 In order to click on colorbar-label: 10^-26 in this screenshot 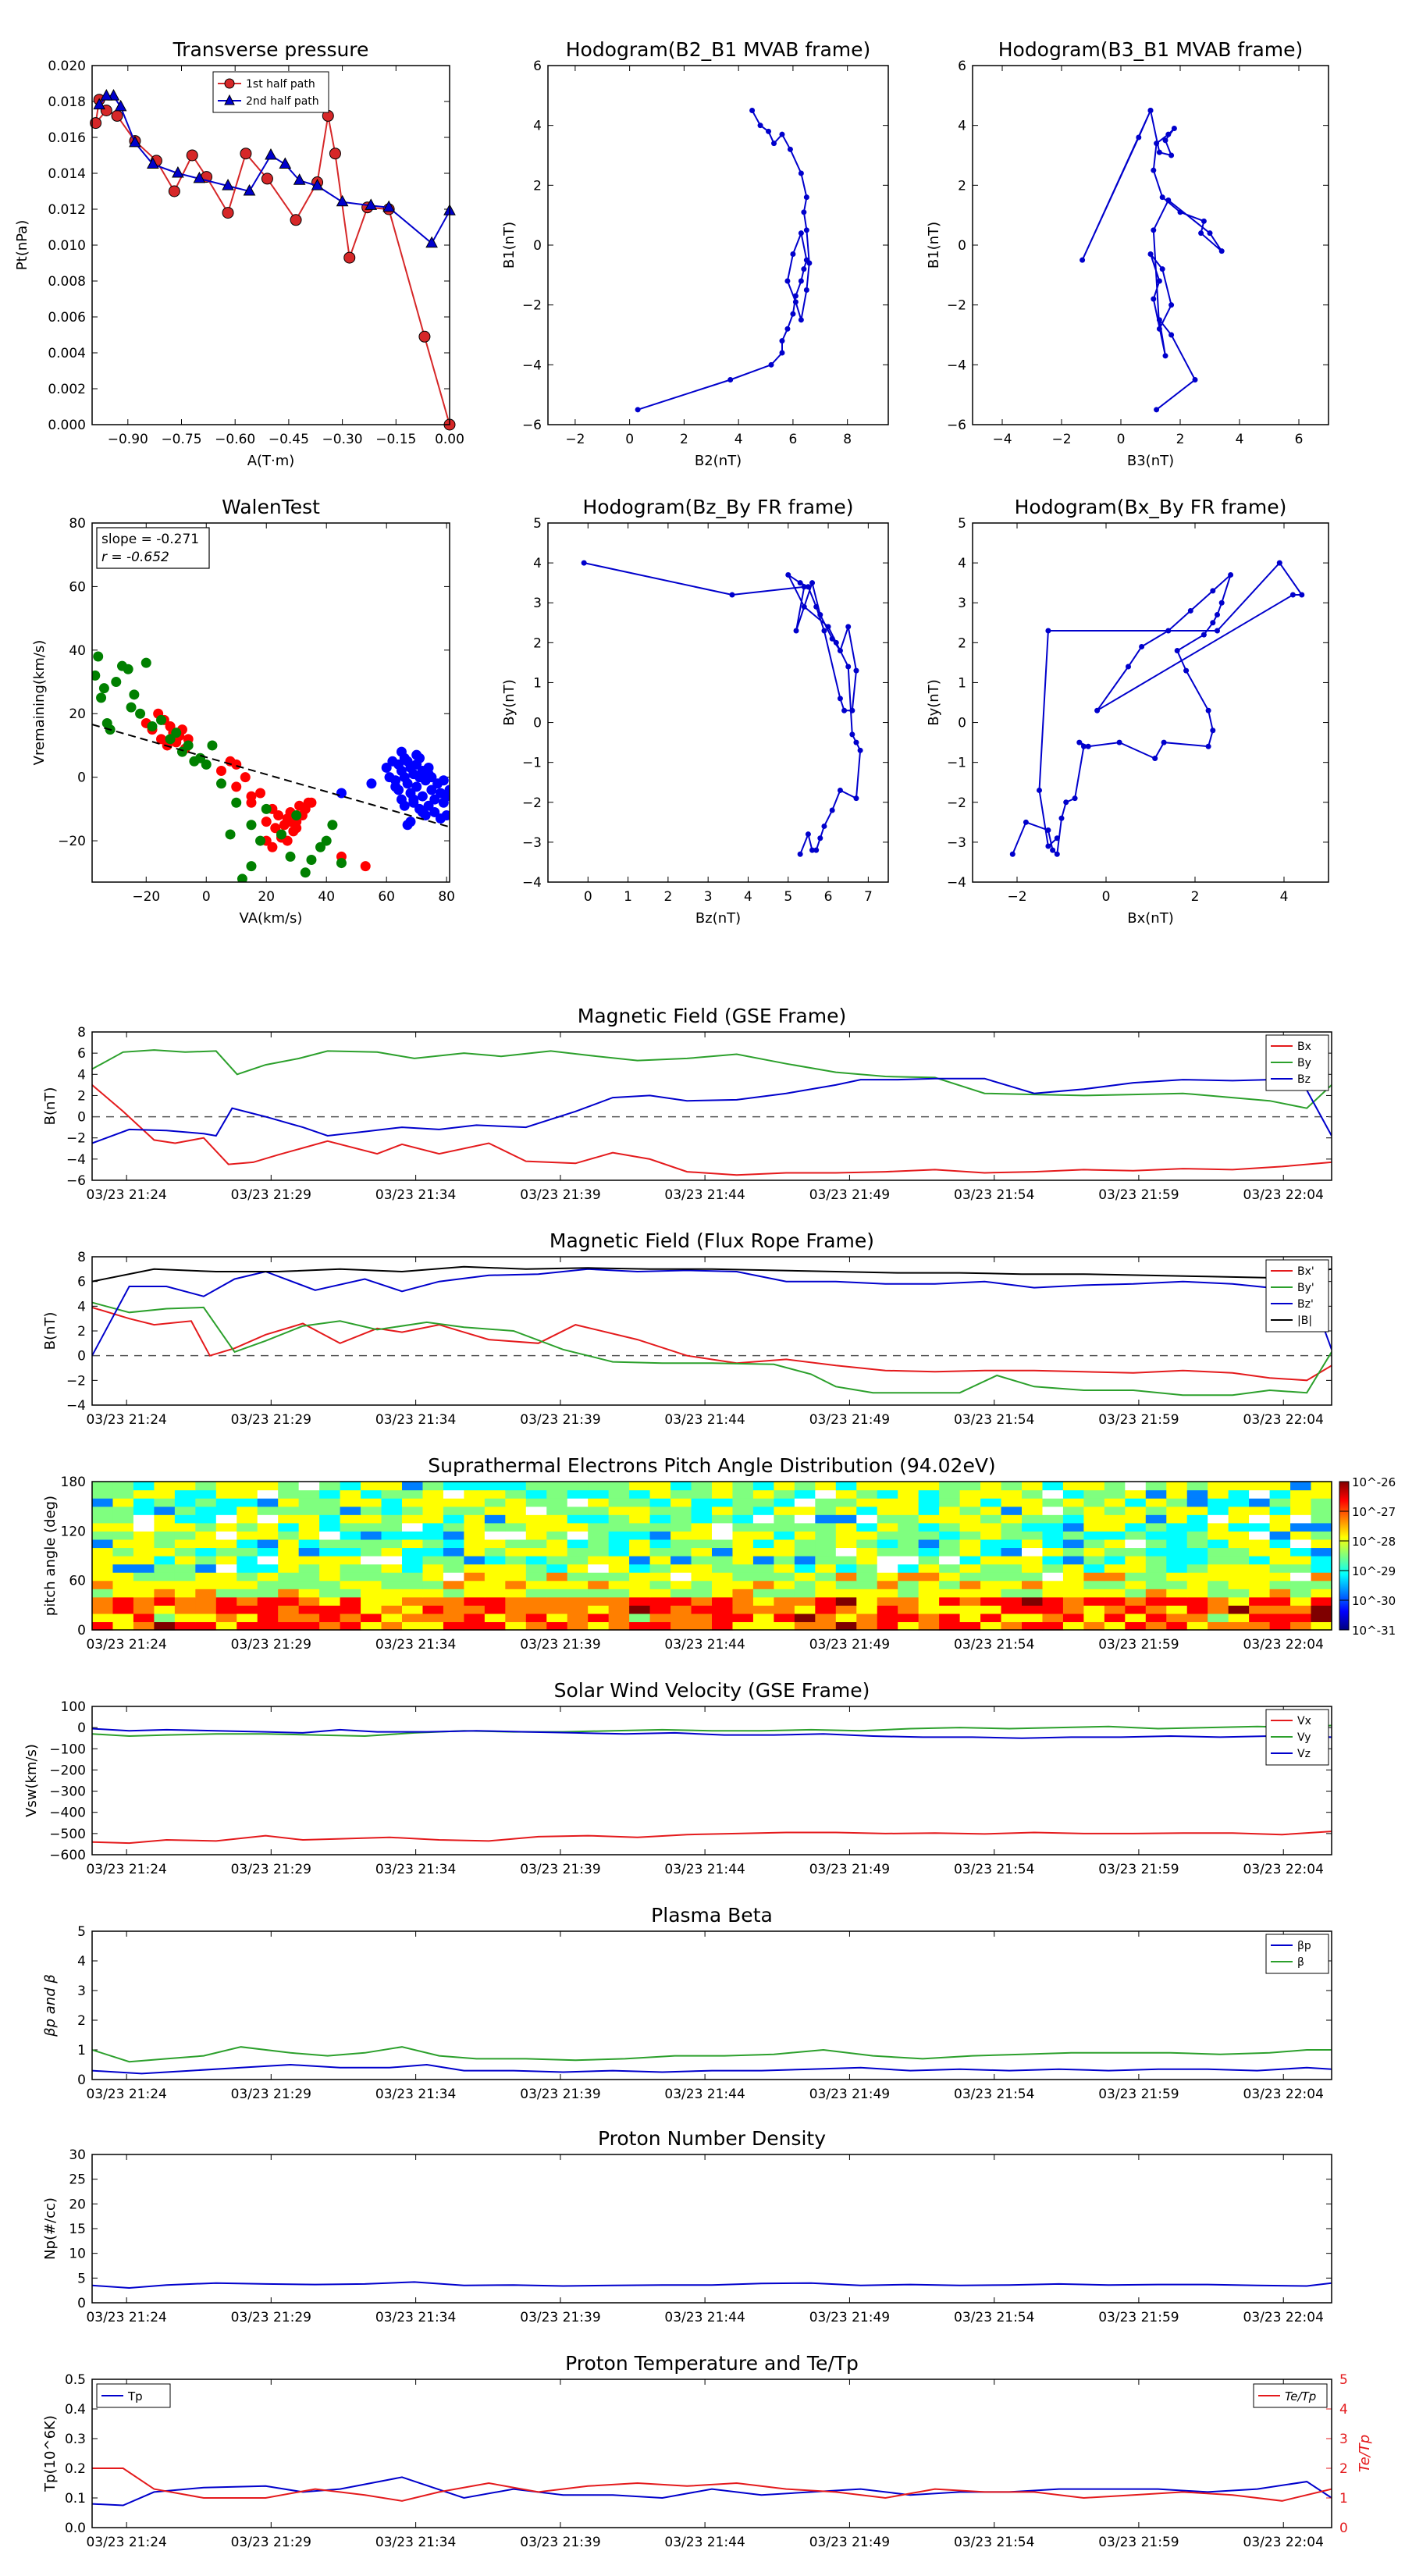, I will do `click(1374, 1482)`.